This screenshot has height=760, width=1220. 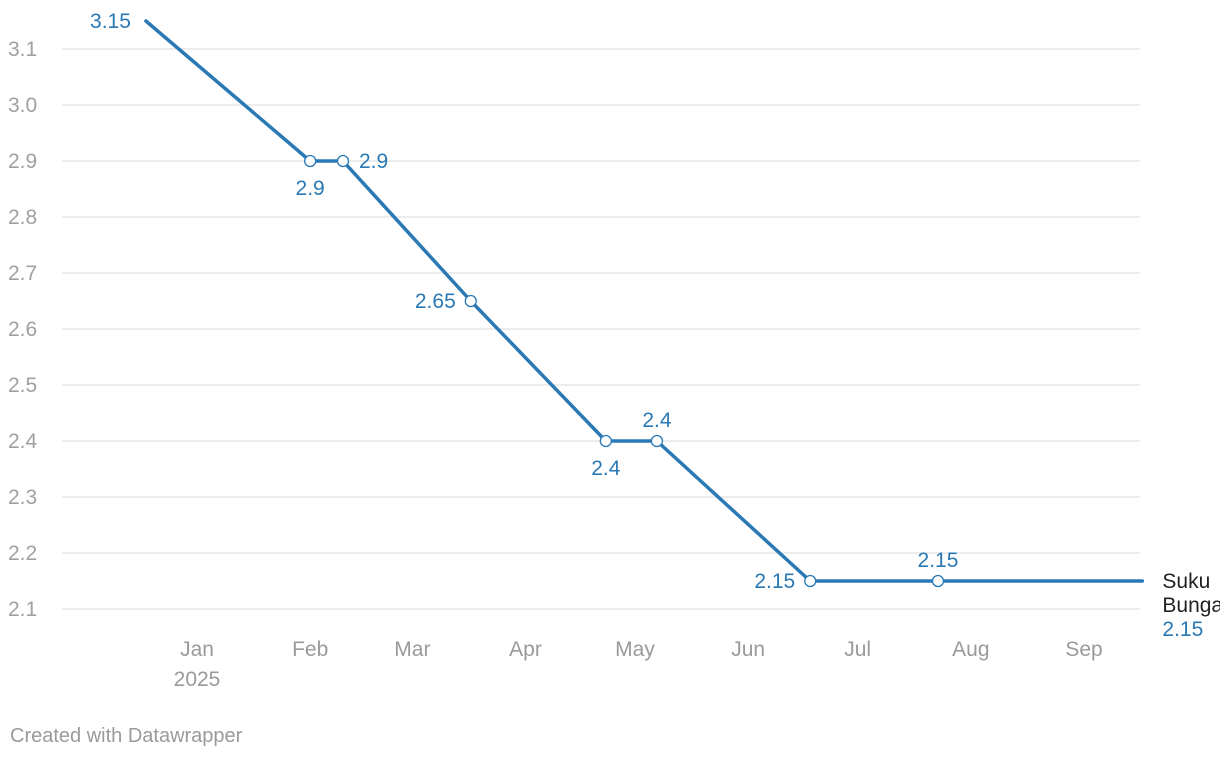 What do you see at coordinates (22, 217) in the screenshot?
I see `y-tick-label: 2.8` at bounding box center [22, 217].